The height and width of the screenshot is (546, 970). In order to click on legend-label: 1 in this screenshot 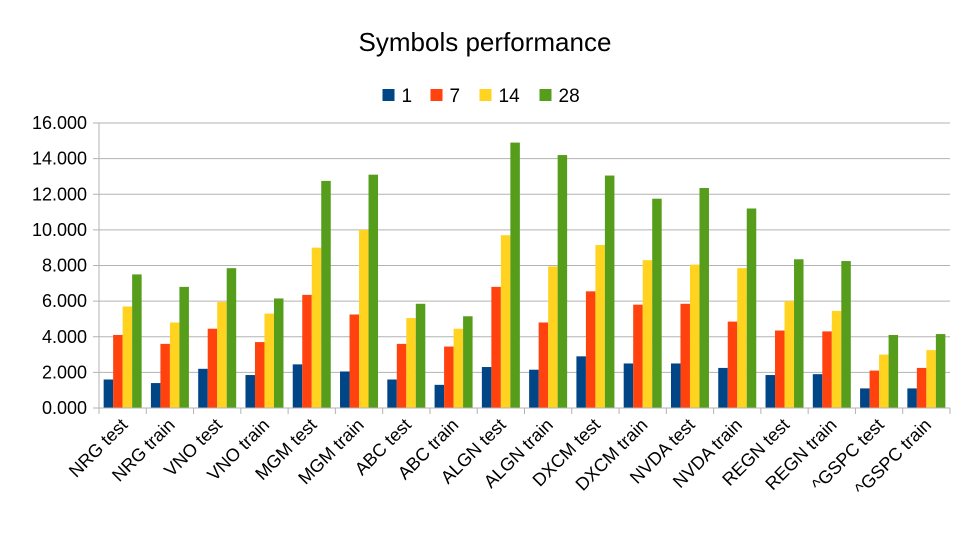, I will do `click(407, 96)`.